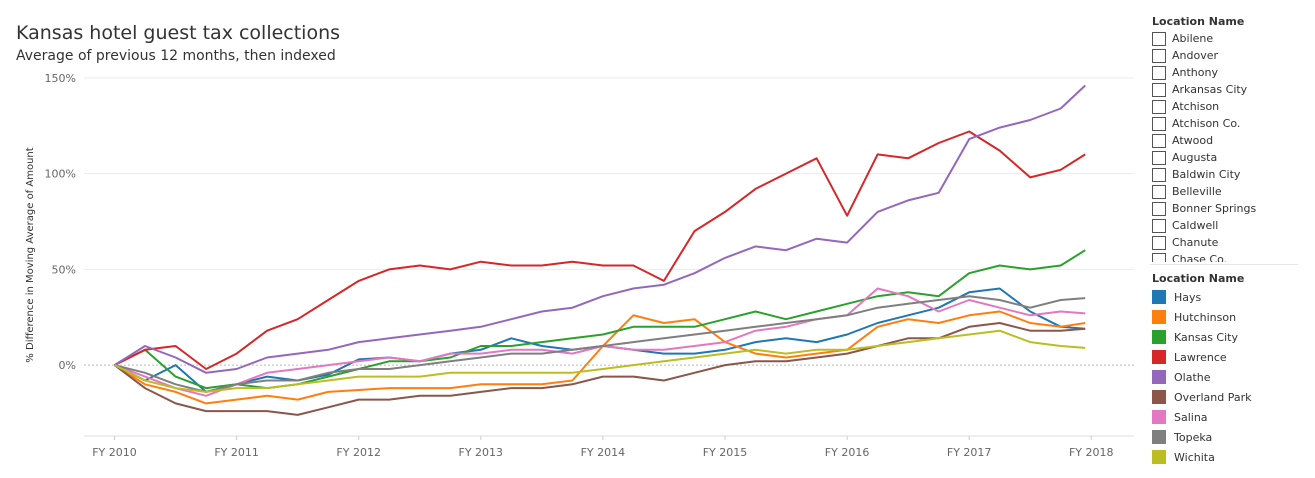 The width and height of the screenshot is (1315, 478). I want to click on legend-item: Kansas City, so click(1227, 337).